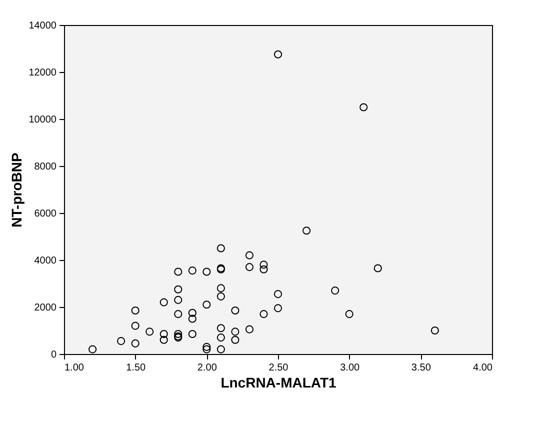 Image resolution: width=550 pixels, height=433 pixels. What do you see at coordinates (45, 167) in the screenshot?
I see `y-tick-label: 8000` at bounding box center [45, 167].